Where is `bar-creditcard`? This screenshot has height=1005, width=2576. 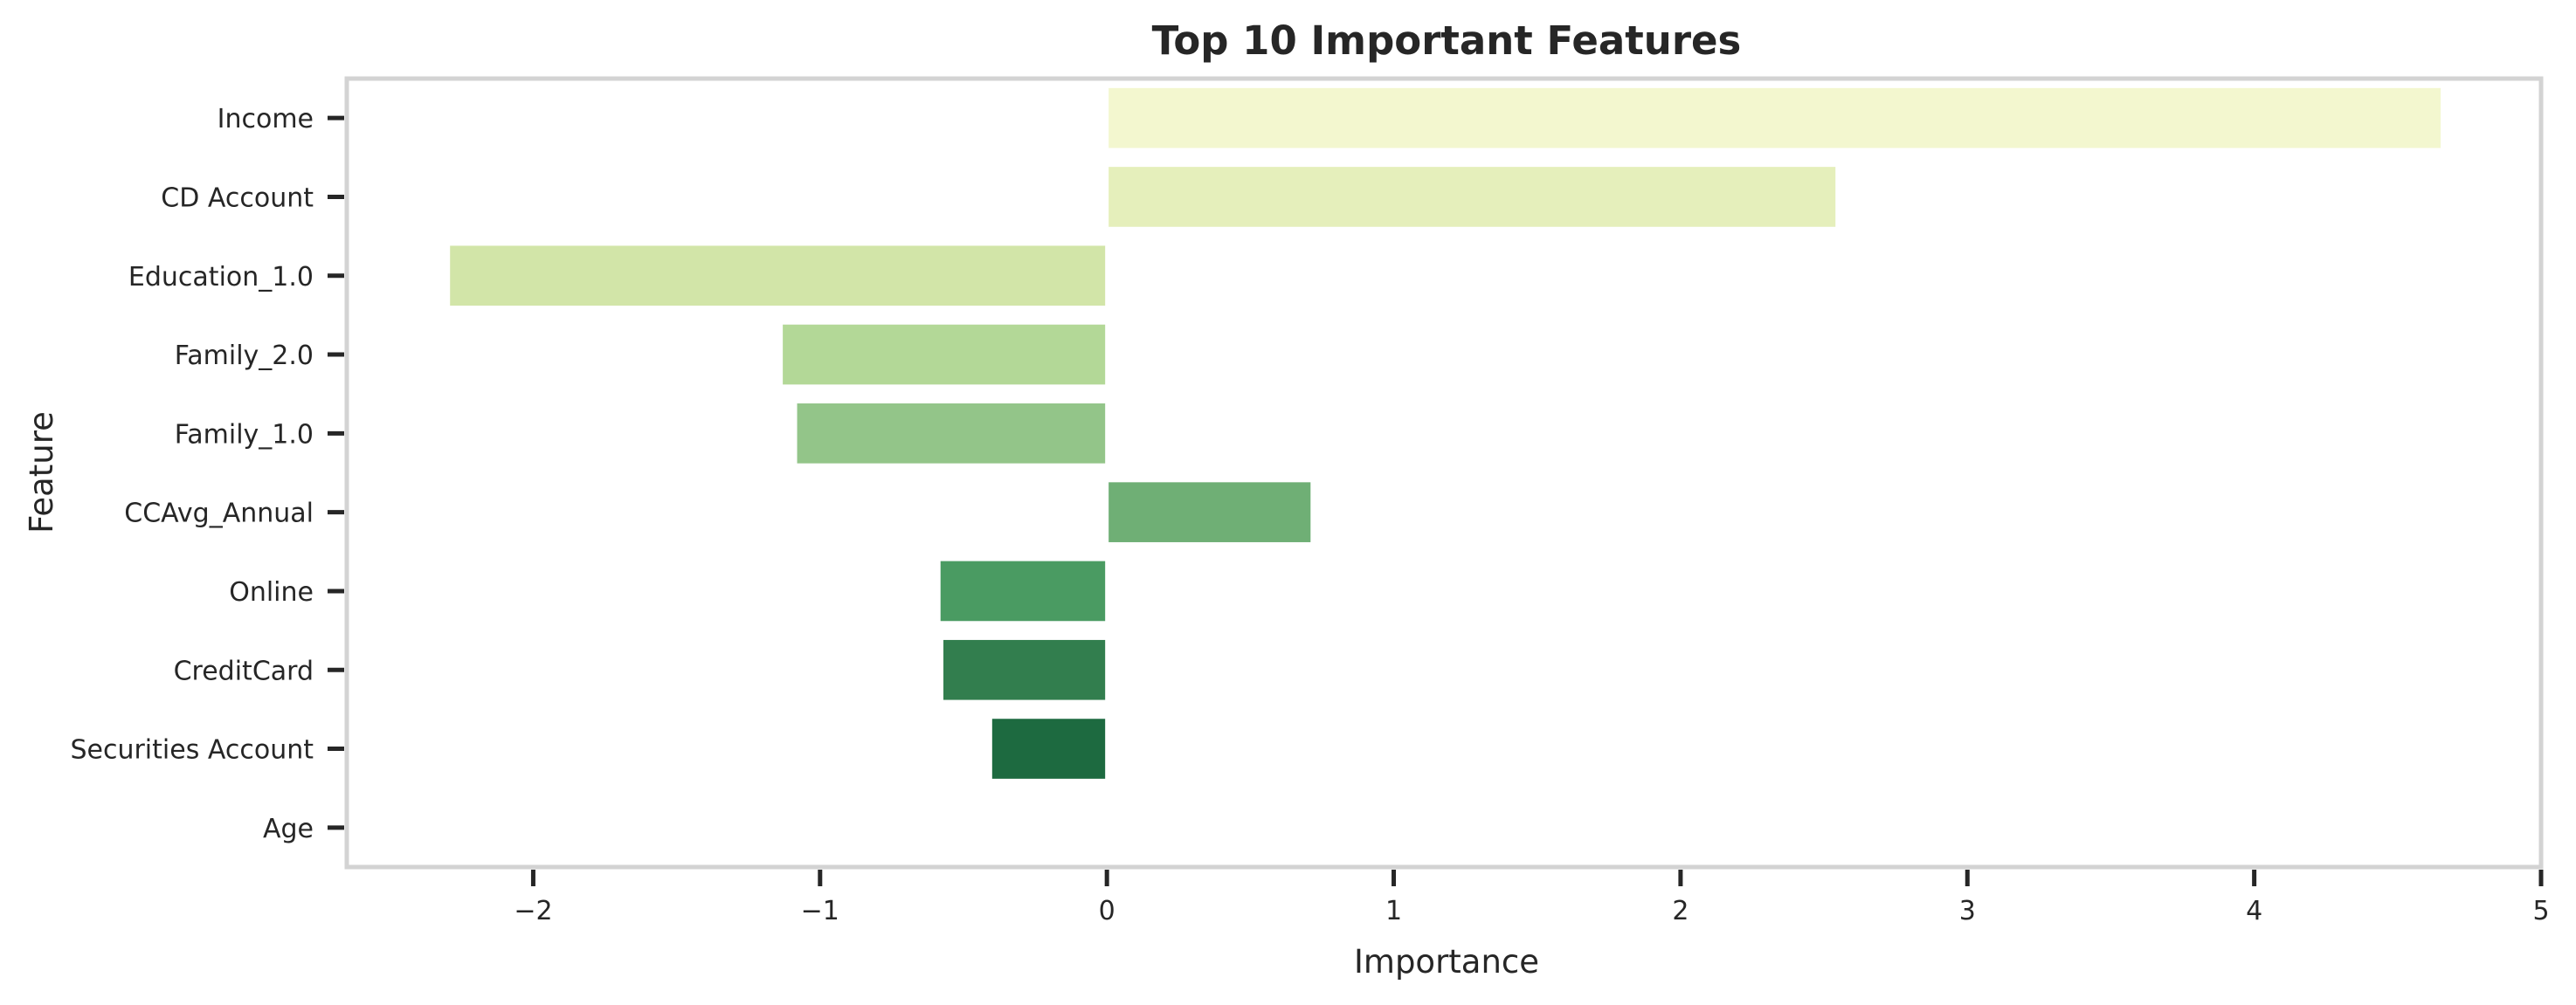 bar-creditcard is located at coordinates (1024, 669).